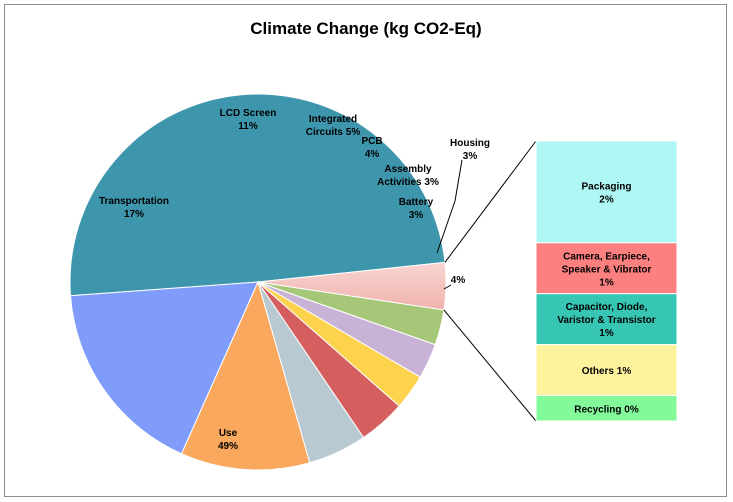 Image resolution: width=733 pixels, height=502 pixels. I want to click on breakout-bar-recycling, so click(606, 408).